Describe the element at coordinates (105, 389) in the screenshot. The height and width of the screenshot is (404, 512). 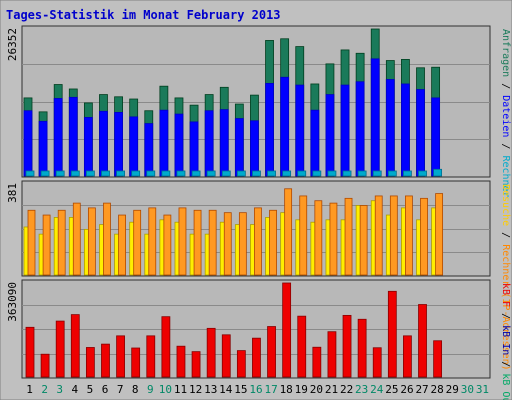
I see `day-label-6: 6` at that location.